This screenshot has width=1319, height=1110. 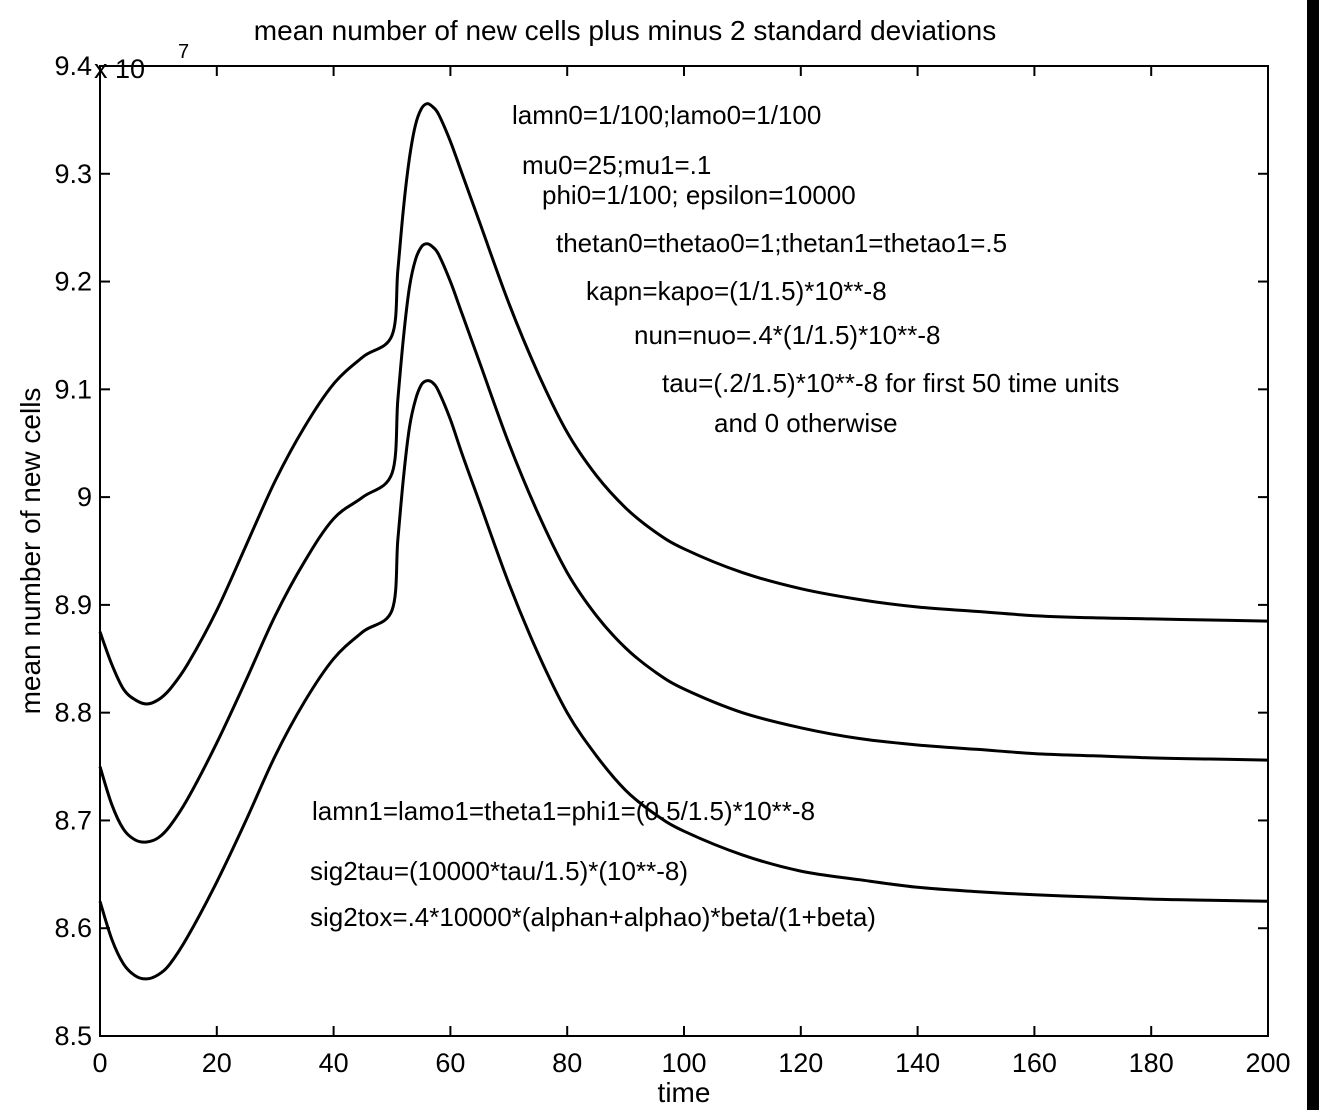 I want to click on x-tick-label: 80, so click(x=567, y=1063).